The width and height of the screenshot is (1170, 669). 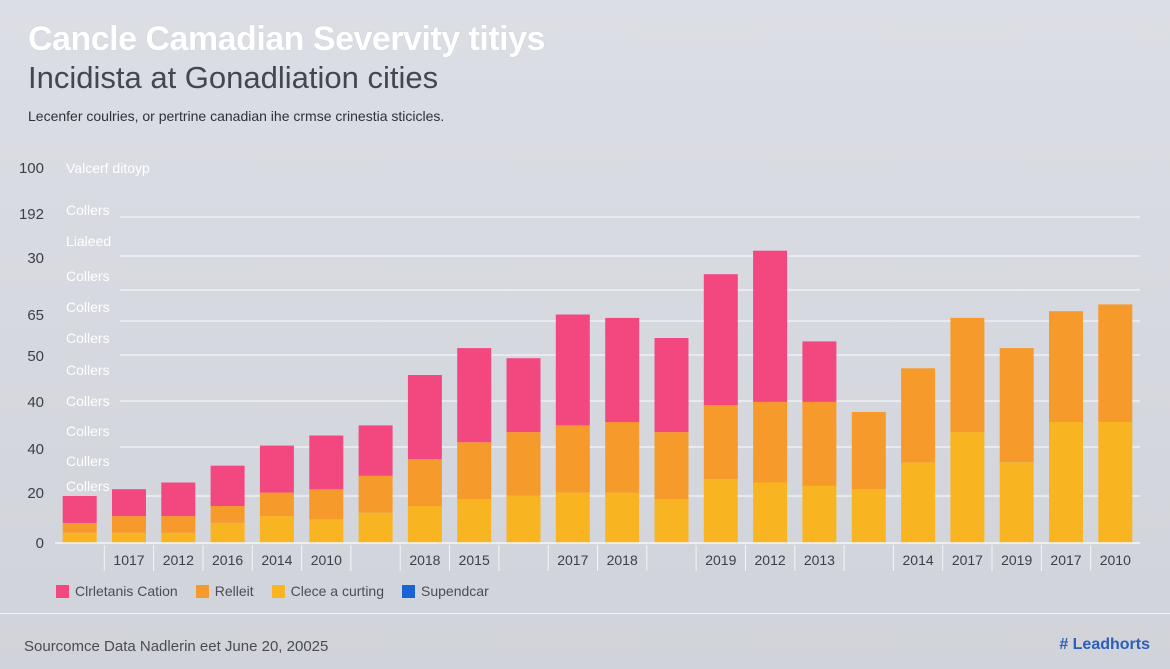 I want to click on x-tick-label: 2016, so click(x=227, y=560).